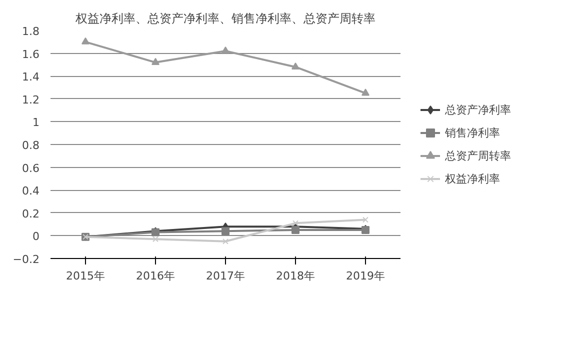 Image resolution: width=580 pixels, height=340 pixels. I want to click on y-tick-label: 0, so click(36, 237).